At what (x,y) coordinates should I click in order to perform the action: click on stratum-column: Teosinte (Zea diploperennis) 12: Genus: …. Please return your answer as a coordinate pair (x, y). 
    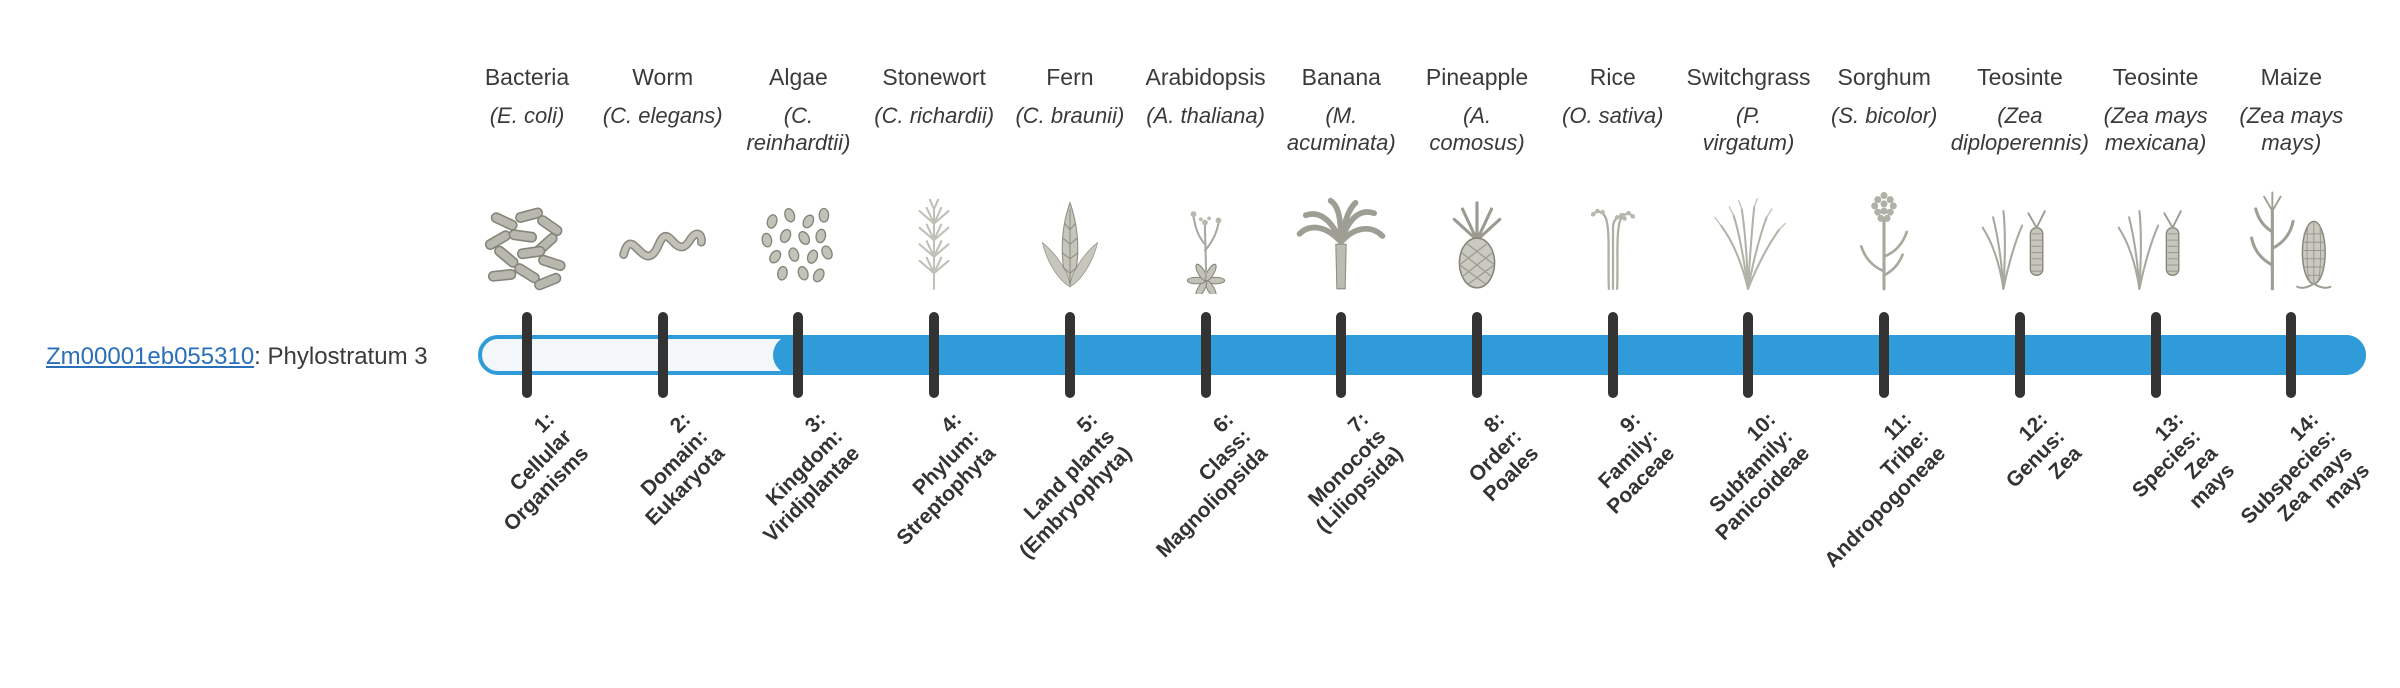
    Looking at the image, I should click on (2020, 290).